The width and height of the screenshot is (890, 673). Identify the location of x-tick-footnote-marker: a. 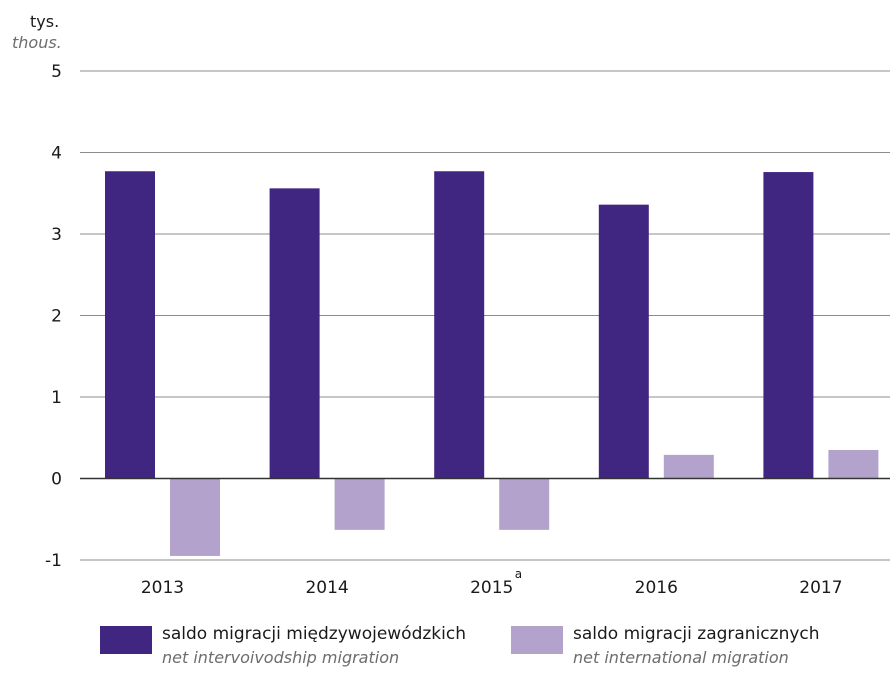
(518, 574).